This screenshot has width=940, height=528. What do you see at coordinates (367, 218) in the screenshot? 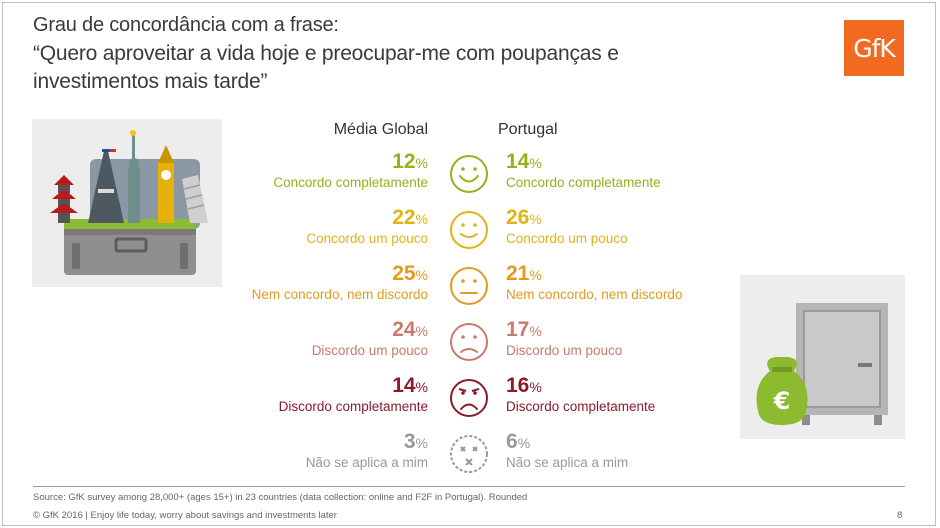
I see `global-percentage: 22%` at bounding box center [367, 218].